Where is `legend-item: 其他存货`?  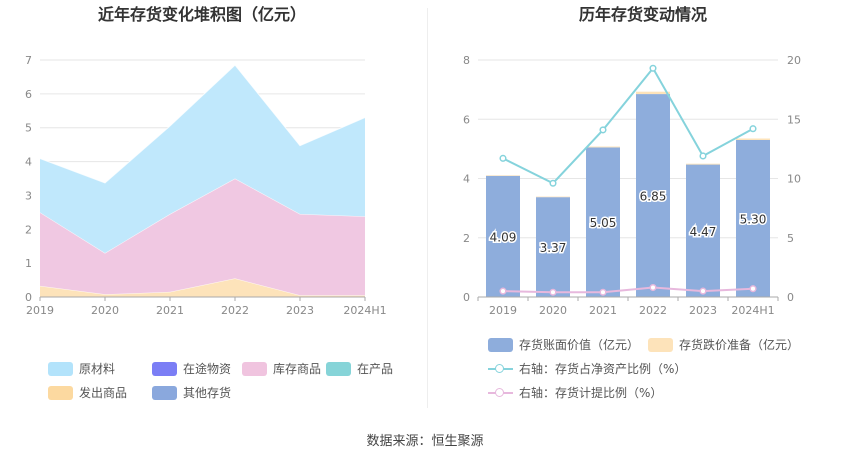 legend-item: 其他存货 is located at coordinates (191, 392).